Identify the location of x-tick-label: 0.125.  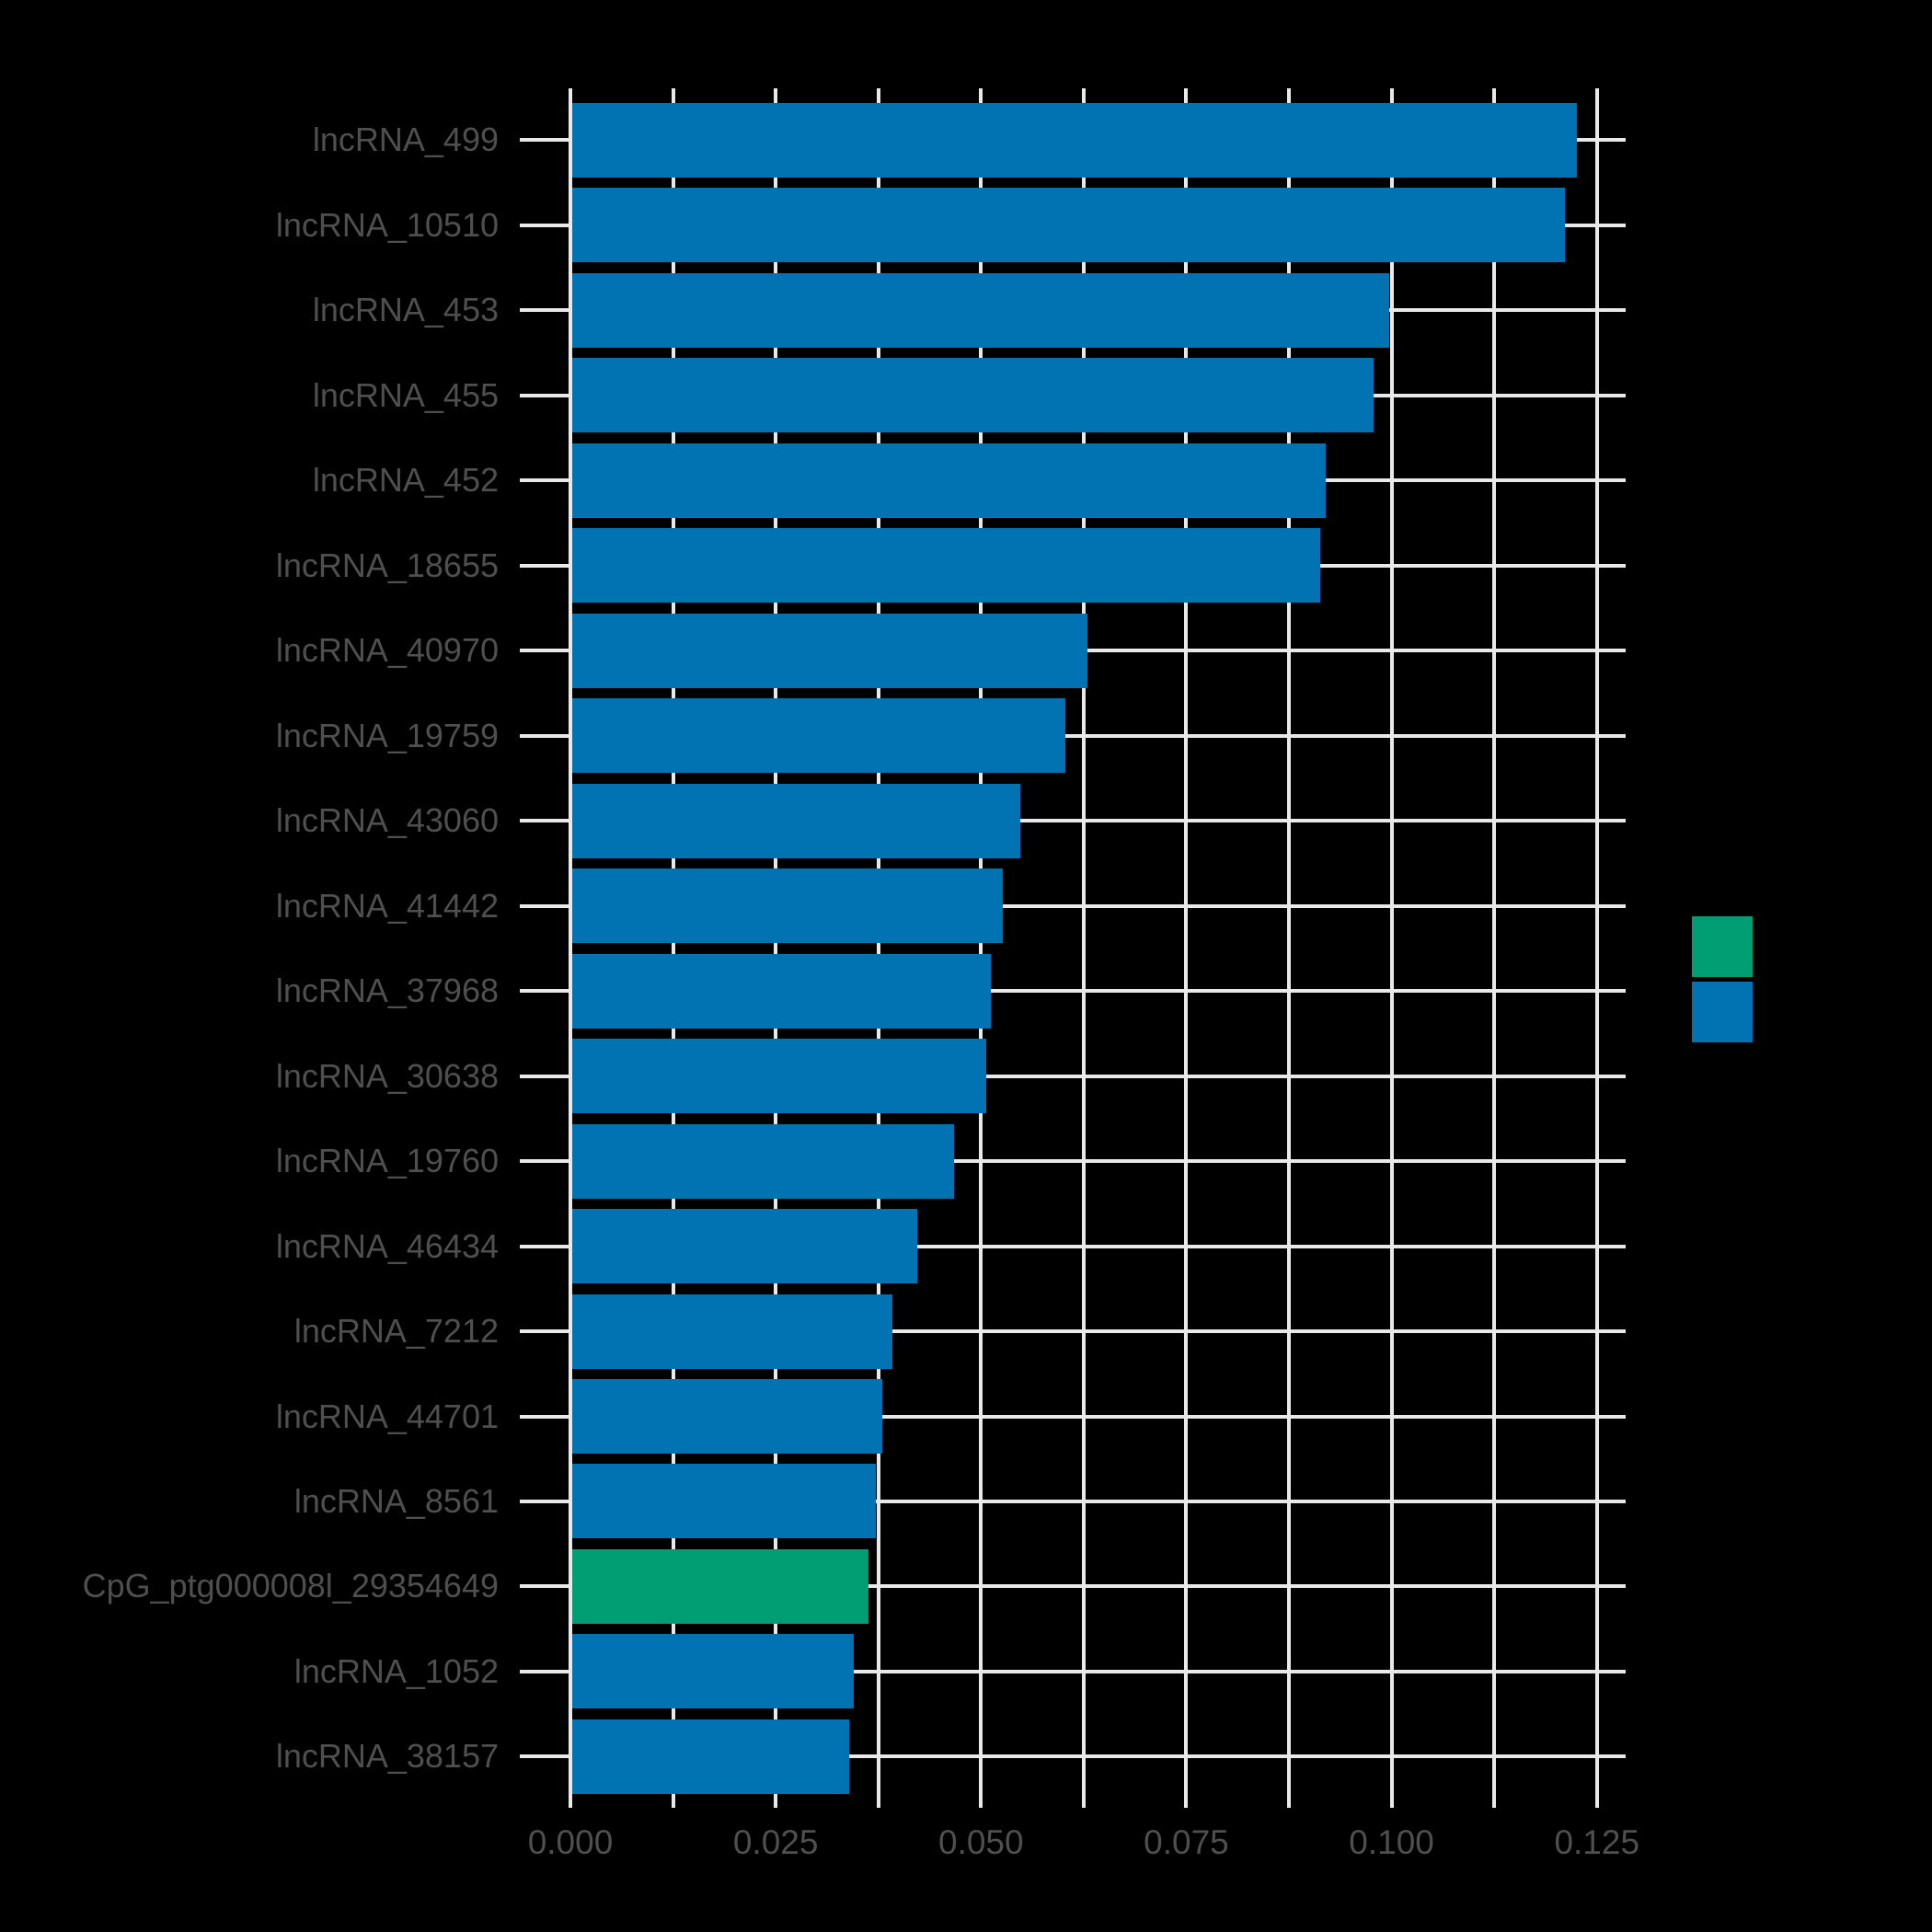
(1597, 1842).